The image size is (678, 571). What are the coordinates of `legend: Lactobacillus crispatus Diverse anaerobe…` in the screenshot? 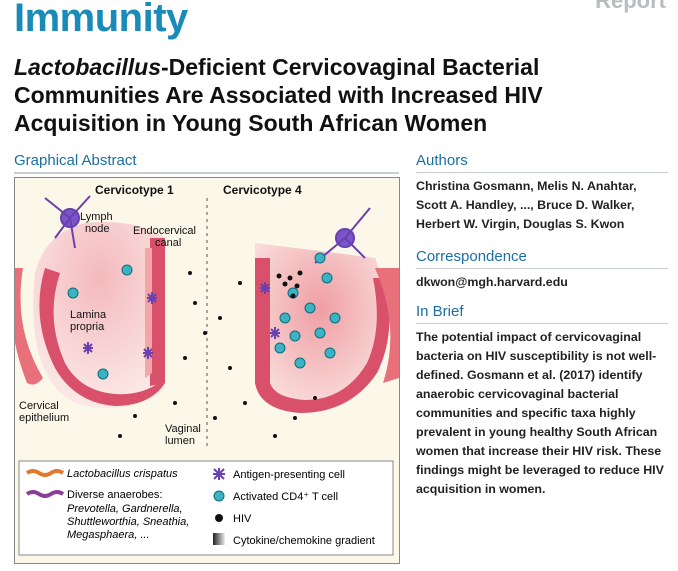 It's located at (206, 508).